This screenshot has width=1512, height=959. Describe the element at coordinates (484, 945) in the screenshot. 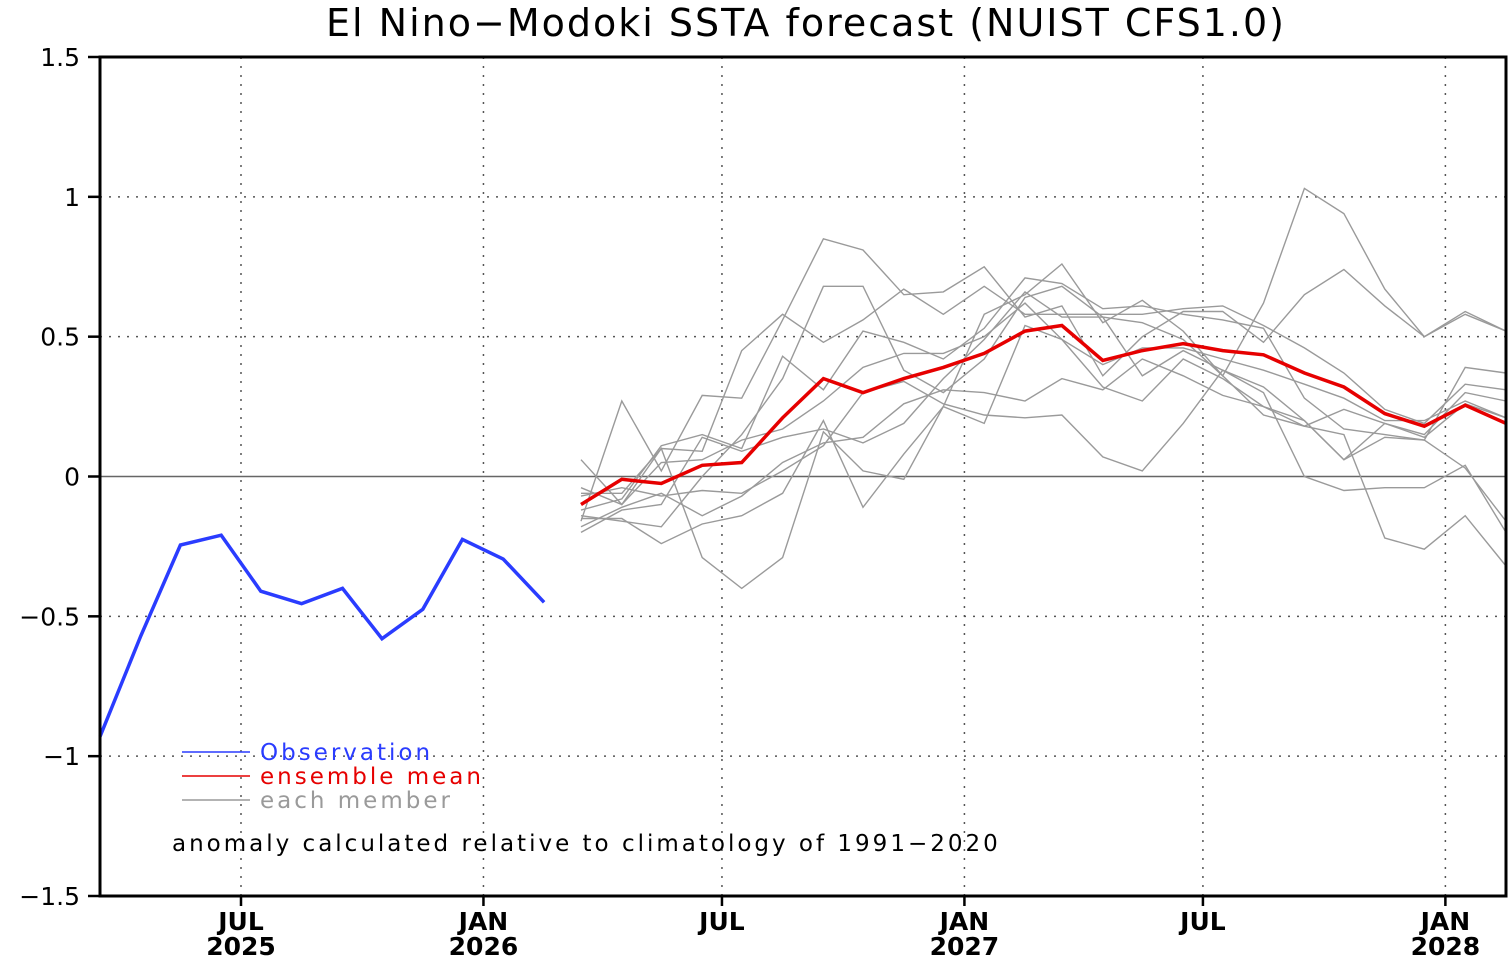

I see `x-tick-year-label: 2026` at that location.